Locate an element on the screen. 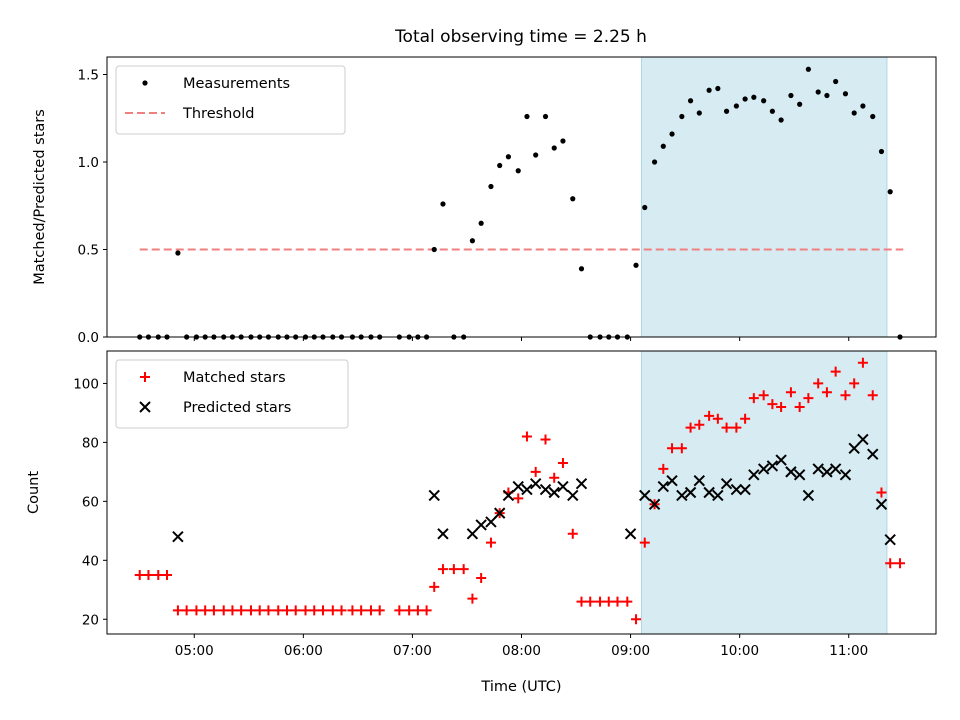 This screenshot has width=960, height=720. y-tick-label: 40 is located at coordinates (90, 561).